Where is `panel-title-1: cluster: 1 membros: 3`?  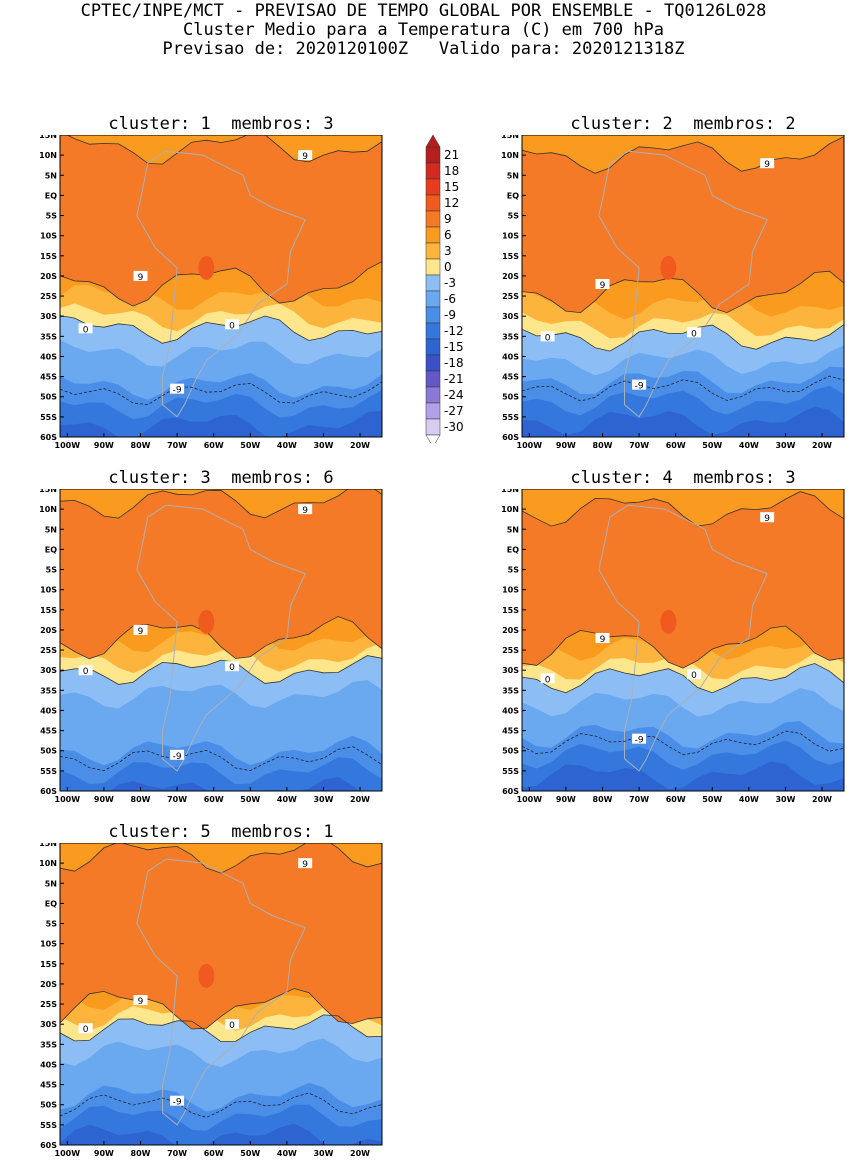
panel-title-1: cluster: 1 membros: 3 is located at coordinates (221, 124).